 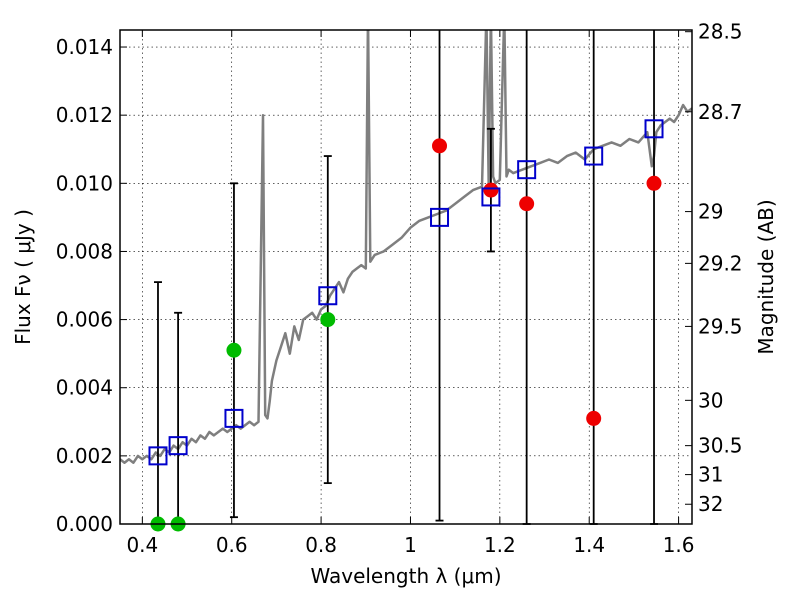 What do you see at coordinates (410, 545) in the screenshot?
I see `x-tick-label: 1` at bounding box center [410, 545].